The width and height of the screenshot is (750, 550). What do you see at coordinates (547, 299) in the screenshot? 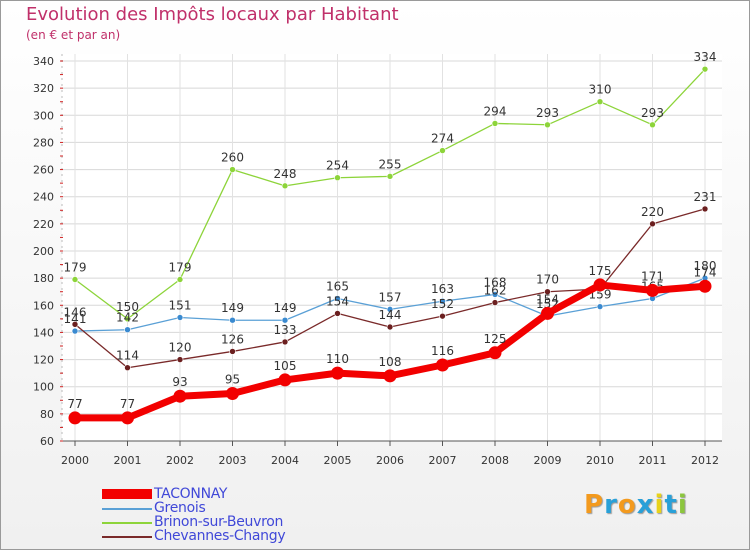
I see `data-label-taconnay: 154` at bounding box center [547, 299].